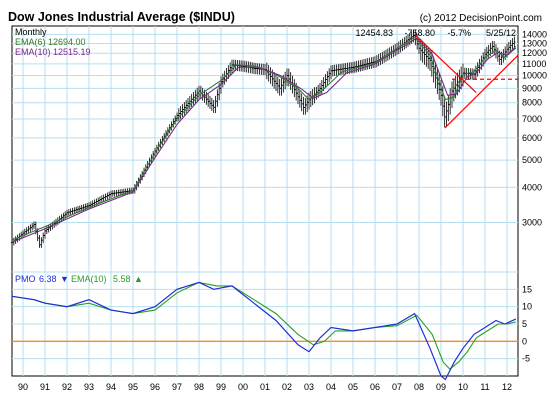 The image size is (554, 408). What do you see at coordinates (243, 387) in the screenshot?
I see `x-tick-label: 00` at bounding box center [243, 387].